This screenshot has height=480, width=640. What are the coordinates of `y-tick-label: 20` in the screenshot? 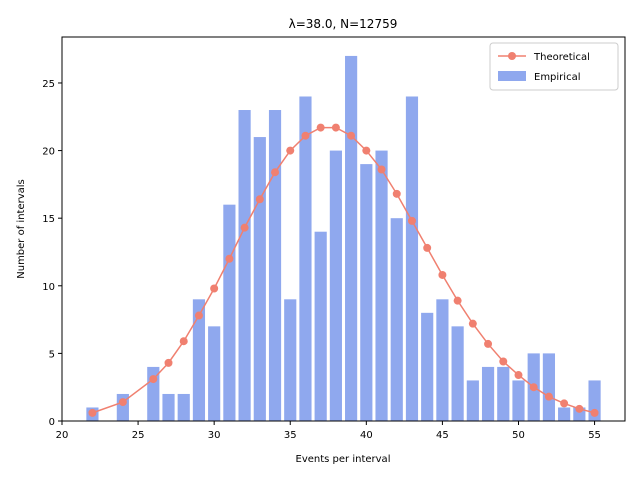 It's located at (48, 152).